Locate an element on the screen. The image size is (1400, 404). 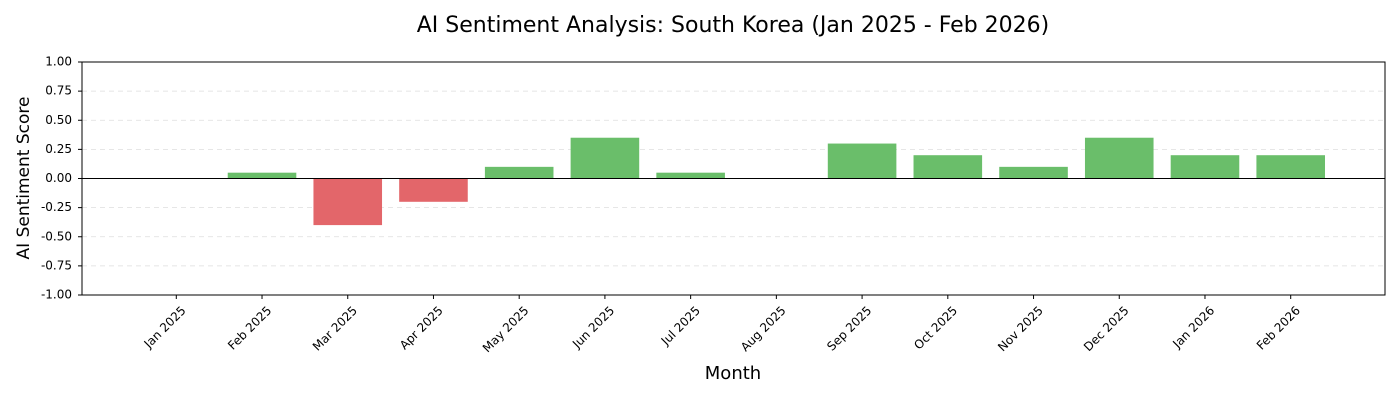
y-tick-label: 0.00 is located at coordinates (58, 178).